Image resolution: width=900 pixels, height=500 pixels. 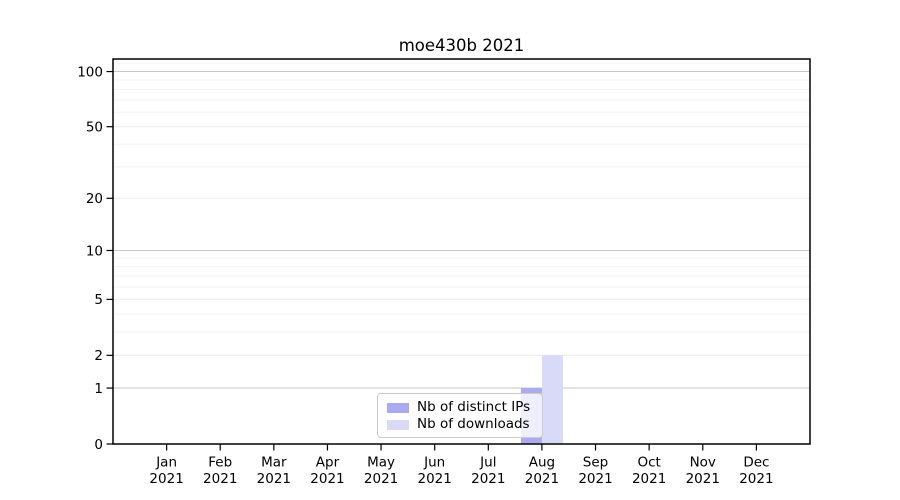 I want to click on x-tick-label-month: Jan, so click(x=166, y=463).